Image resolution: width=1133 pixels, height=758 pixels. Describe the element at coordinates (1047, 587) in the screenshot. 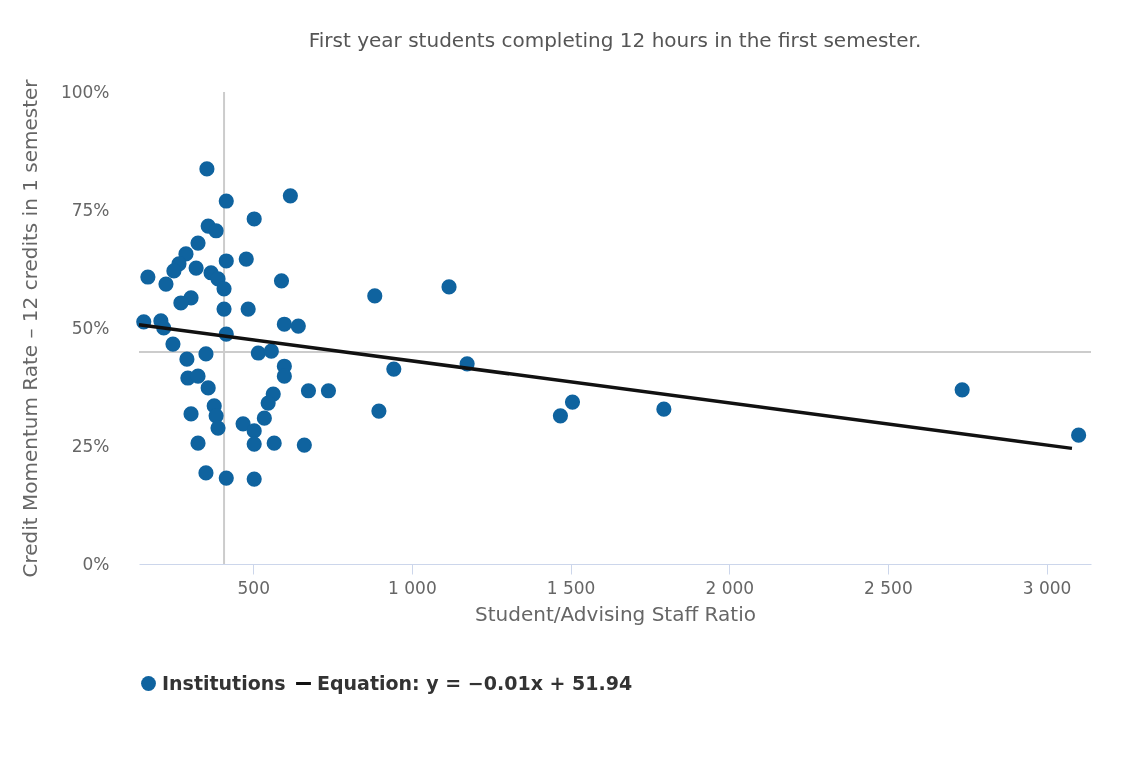

I see `x-tick-label: 3 000` at that location.